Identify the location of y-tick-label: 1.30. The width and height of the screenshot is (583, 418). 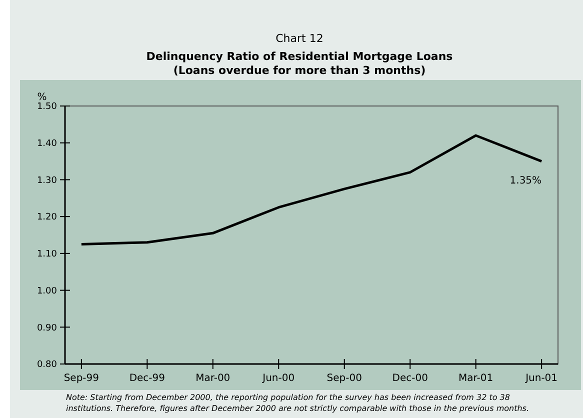
(47, 181).